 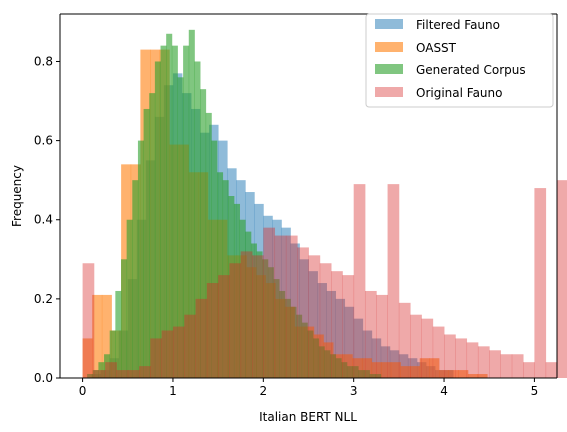 What do you see at coordinates (43, 299) in the screenshot?
I see `y-tick-label: 0.2` at bounding box center [43, 299].